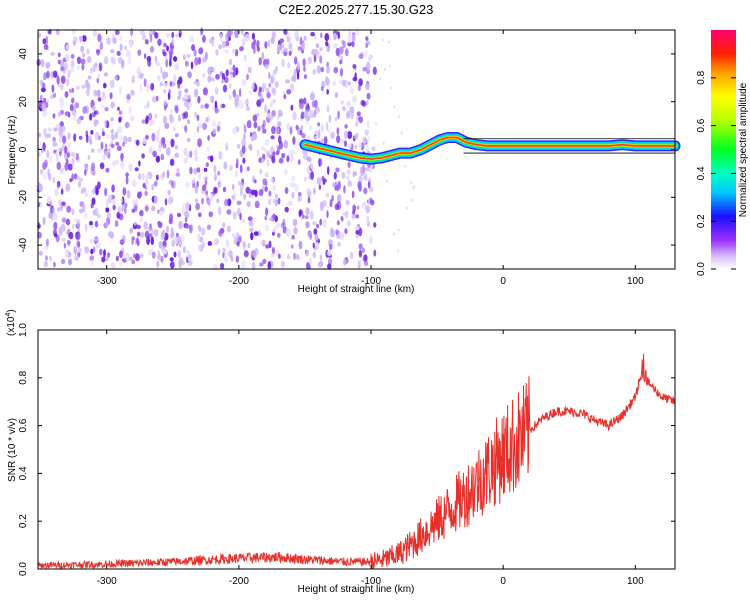 This screenshot has width=750, height=600. What do you see at coordinates (12, 150) in the screenshot?
I see `spectrogram-y-label: Frequency (Hz)` at bounding box center [12, 150].